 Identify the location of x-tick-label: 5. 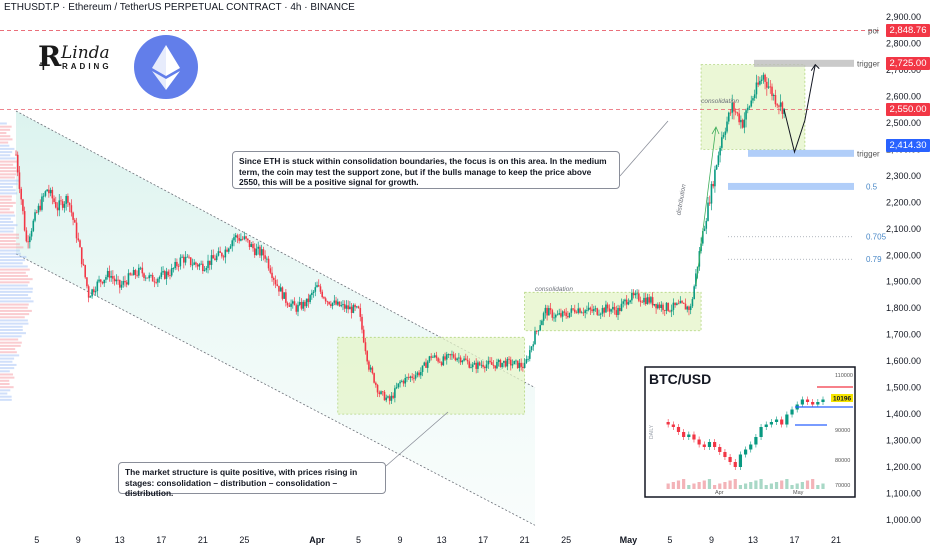
(358, 540).